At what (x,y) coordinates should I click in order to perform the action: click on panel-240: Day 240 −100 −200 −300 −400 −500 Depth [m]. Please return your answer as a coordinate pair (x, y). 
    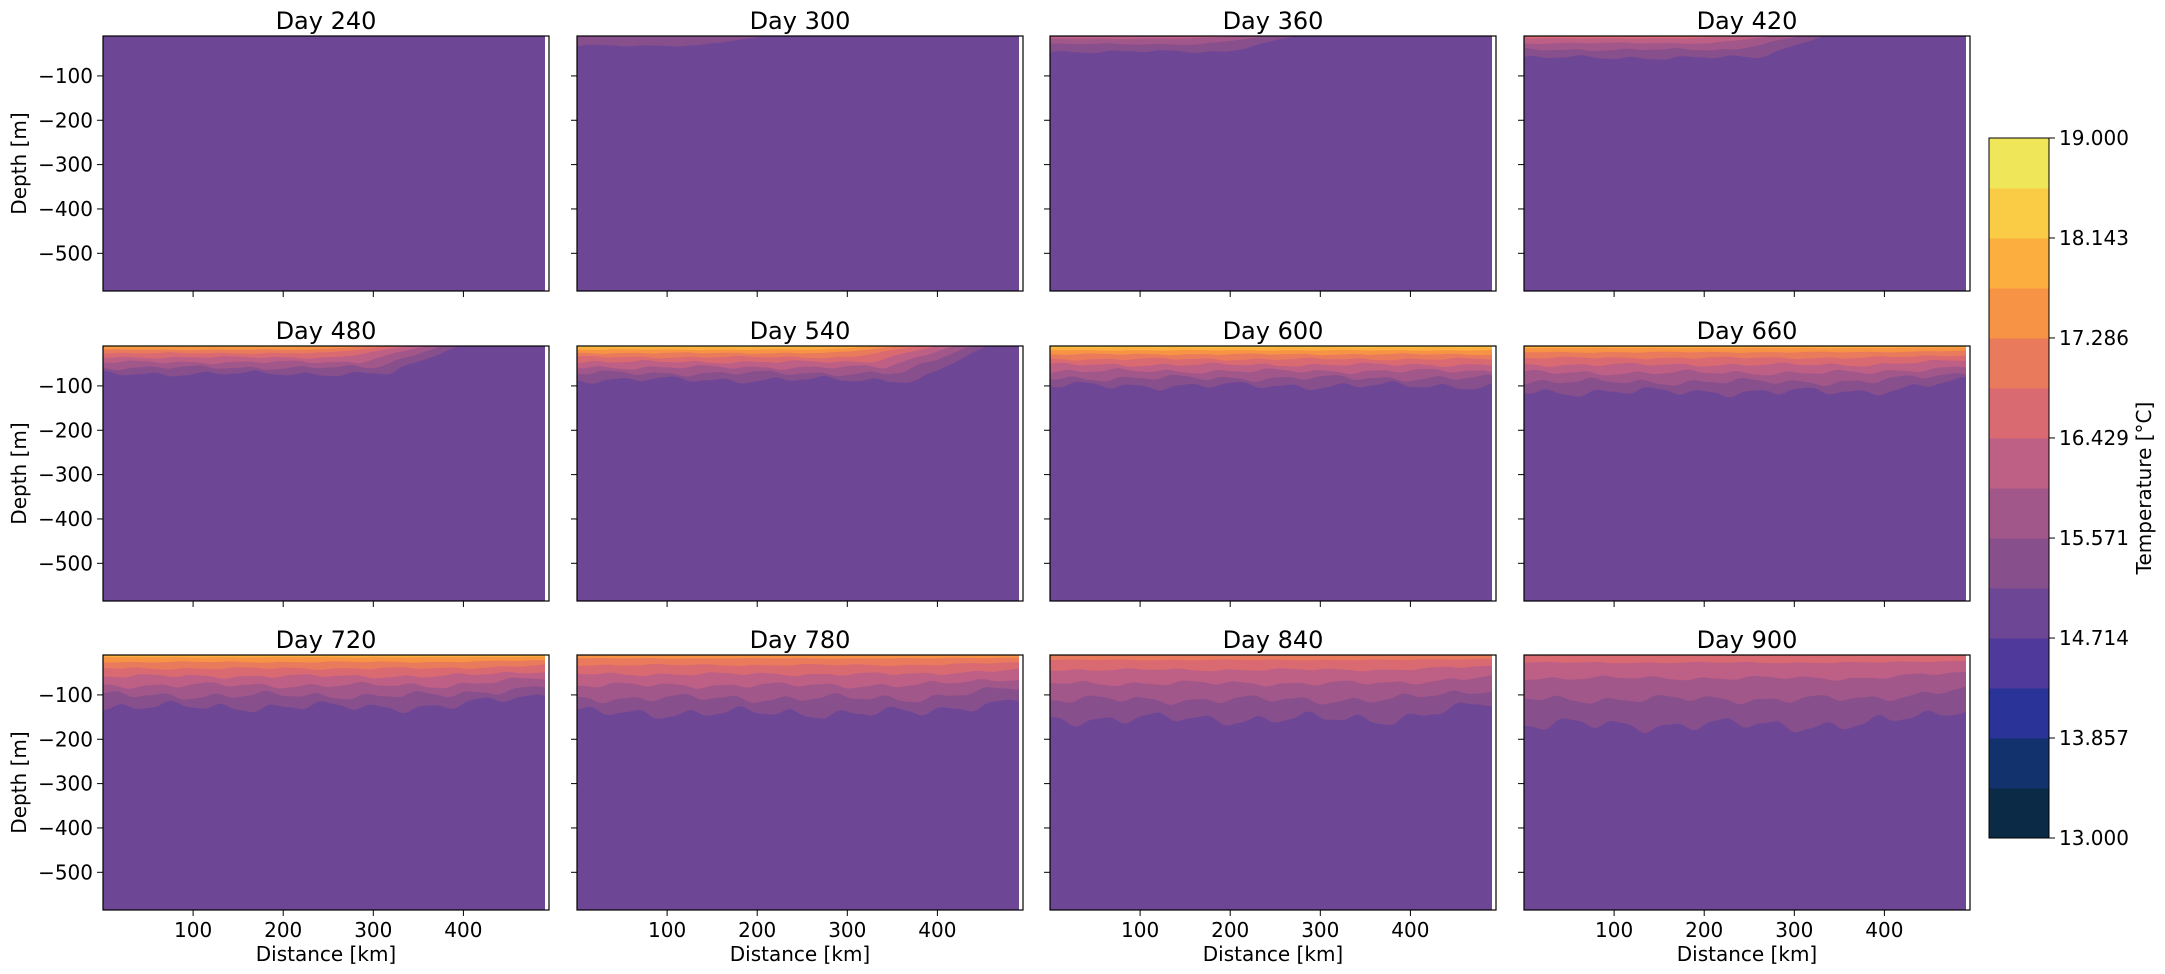
    Looking at the image, I should click on (278, 152).